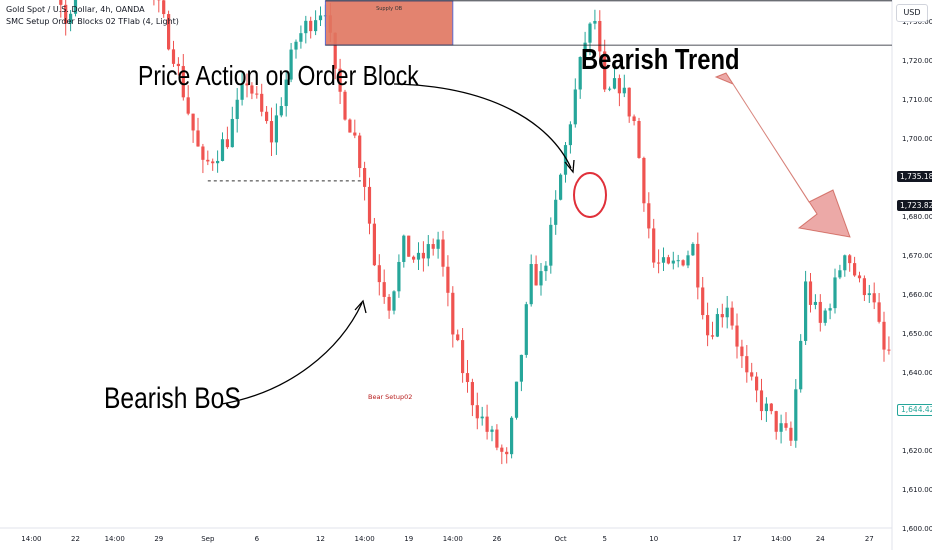  I want to click on y-tick-label: 1,600.000, so click(917, 529).